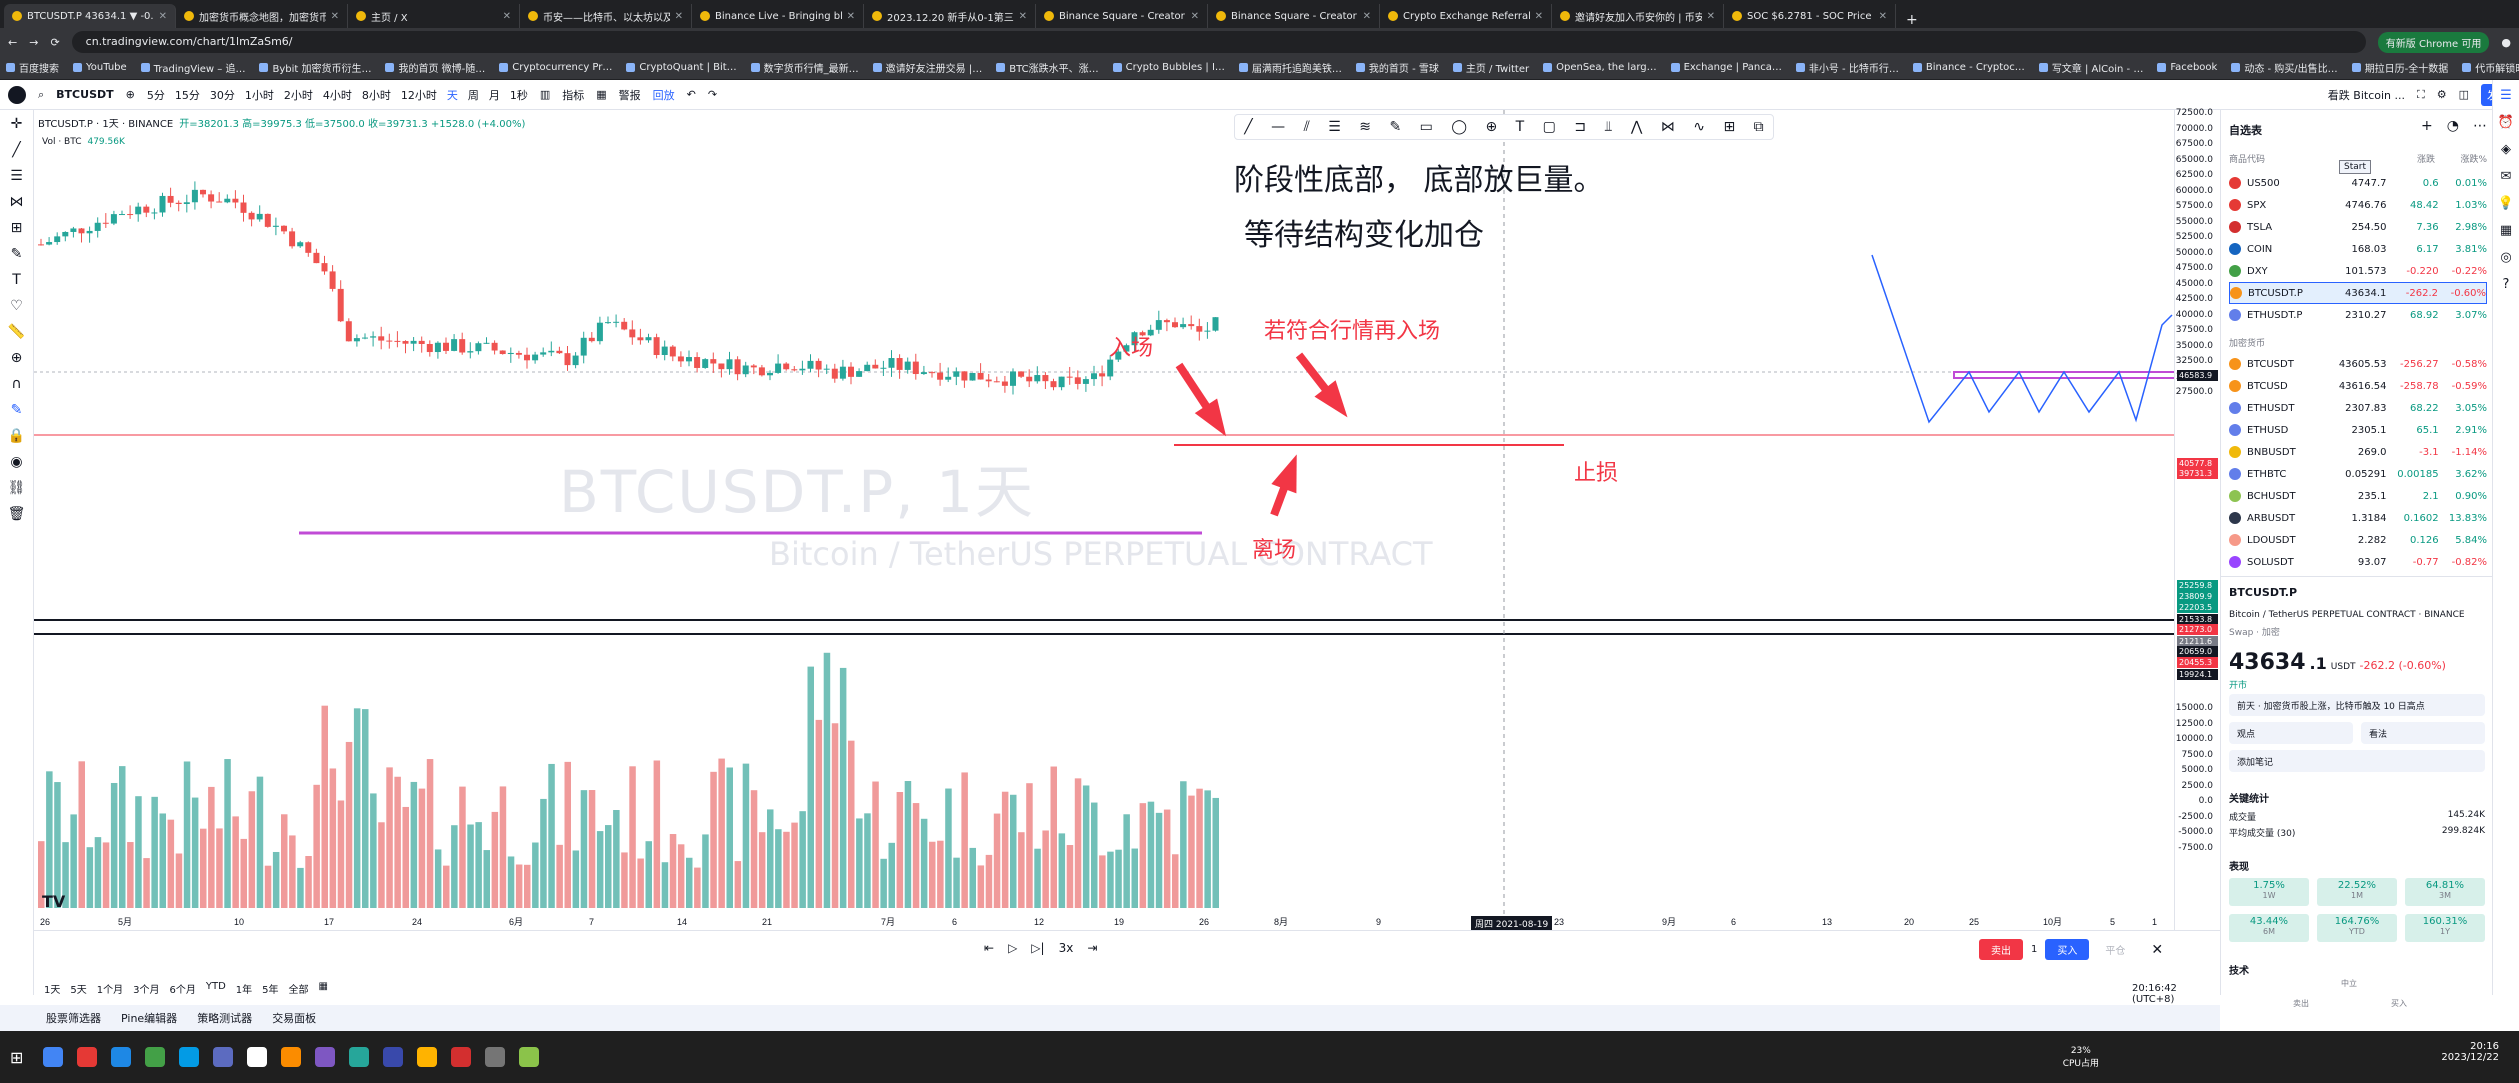 The image size is (2519, 1083). I want to click on path-icon: ⋀, so click(1636, 127).